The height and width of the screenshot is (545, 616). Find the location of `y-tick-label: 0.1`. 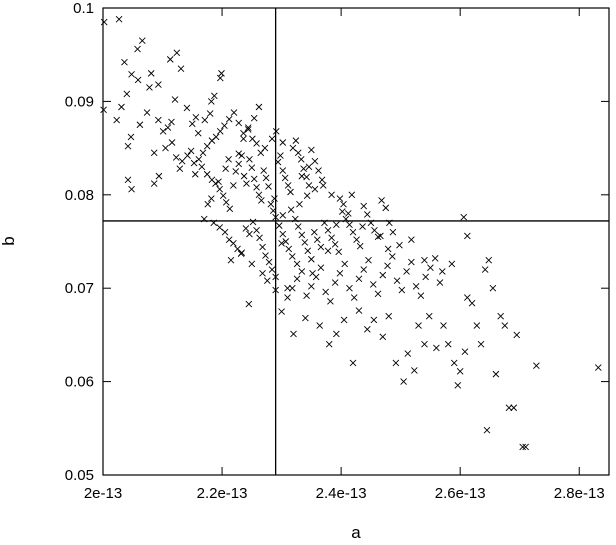

y-tick-label: 0.1 is located at coordinates (83, 8).